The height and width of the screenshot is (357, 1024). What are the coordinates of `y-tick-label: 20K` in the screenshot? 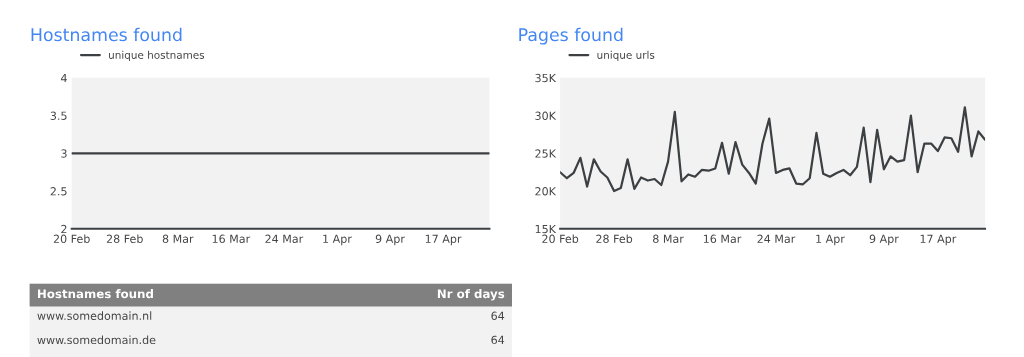 It's located at (546, 191).